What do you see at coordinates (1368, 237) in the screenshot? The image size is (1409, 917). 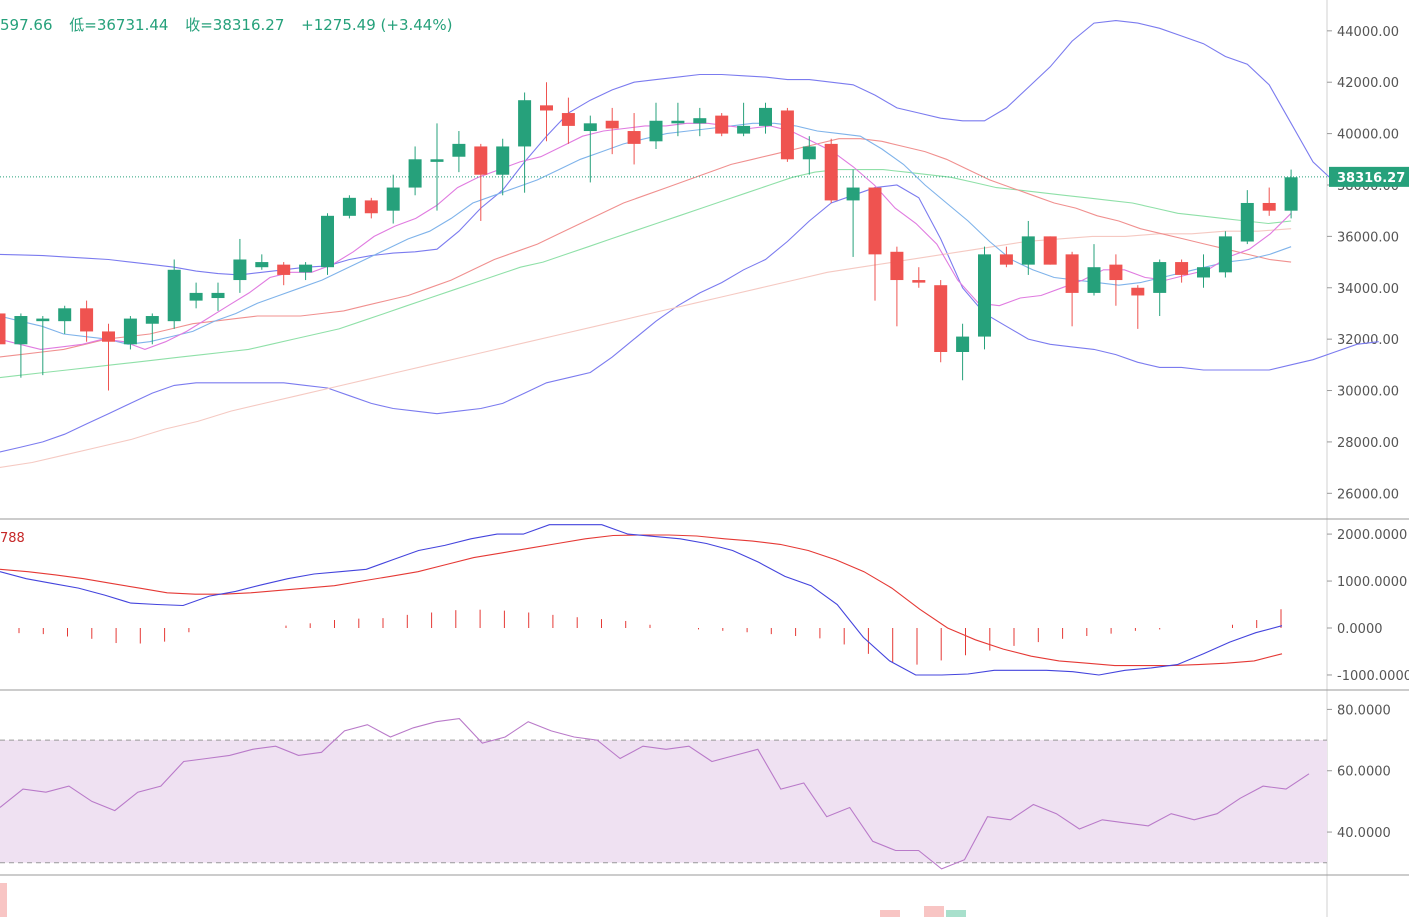 I see `price-tick-label: 36000.00` at bounding box center [1368, 237].